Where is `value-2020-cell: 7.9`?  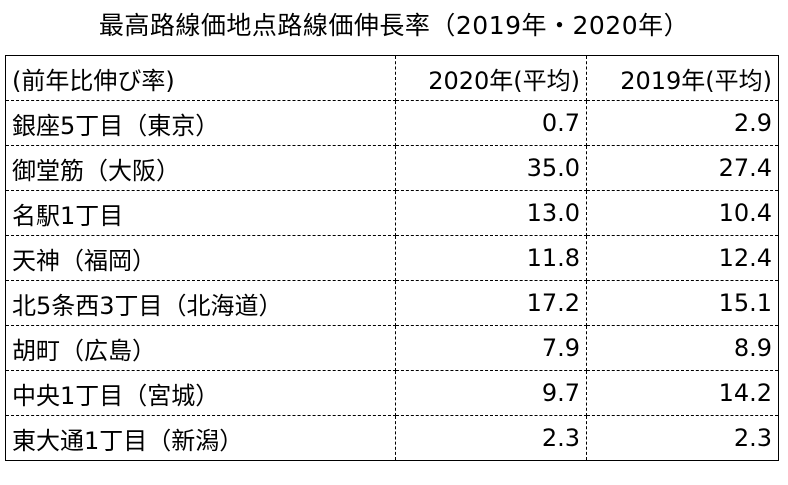
value-2020-cell: 7.9 is located at coordinates (491, 348).